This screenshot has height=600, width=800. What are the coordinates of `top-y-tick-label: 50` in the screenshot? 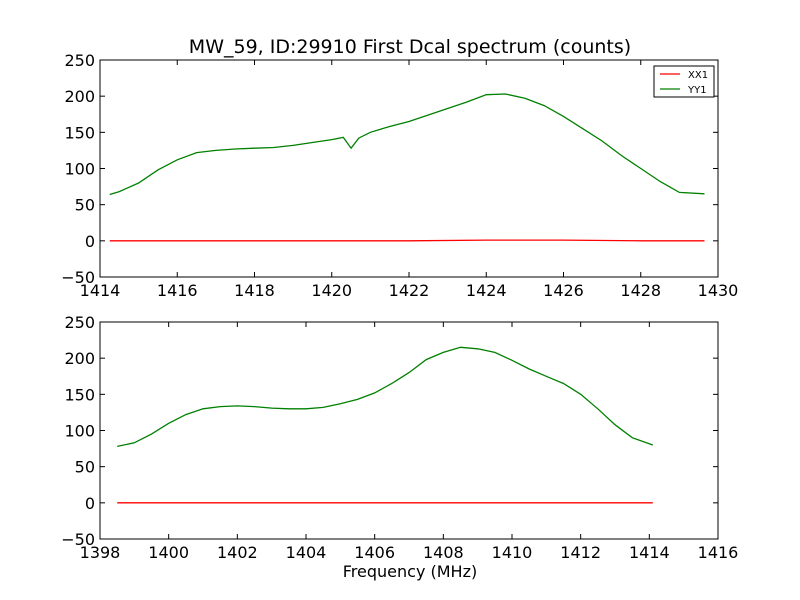 It's located at (85, 205).